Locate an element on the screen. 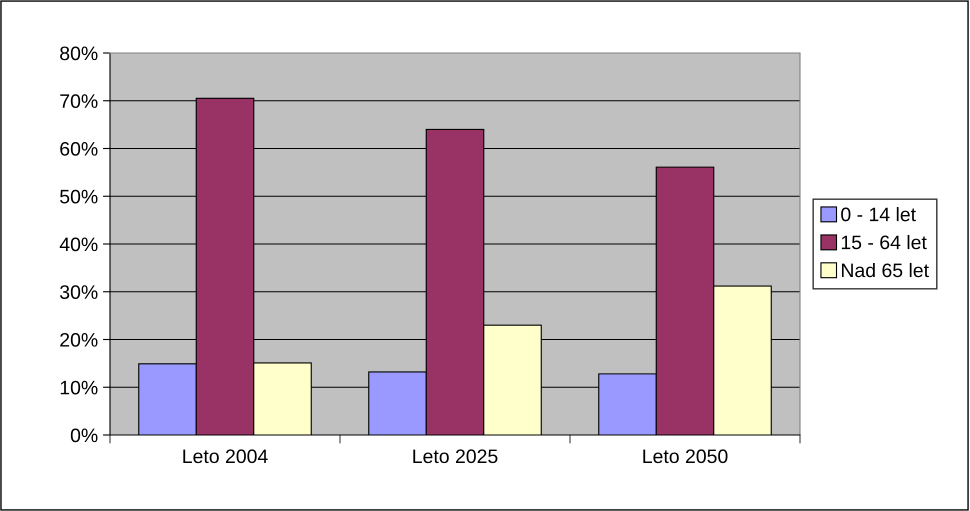  x-tick-label: Leto 2004 is located at coordinates (225, 456).